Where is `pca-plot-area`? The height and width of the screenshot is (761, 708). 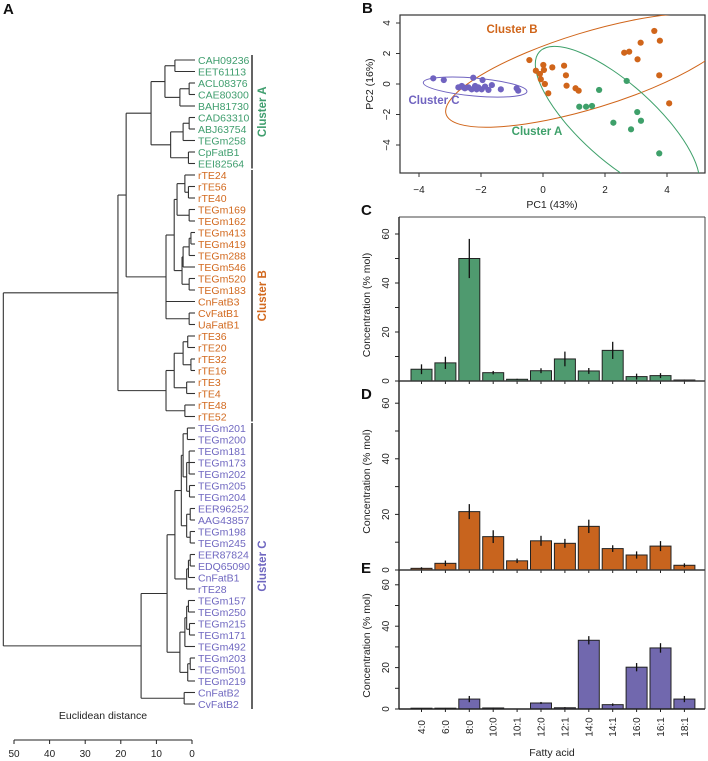
pca-plot-area is located at coordinates (563, 94).